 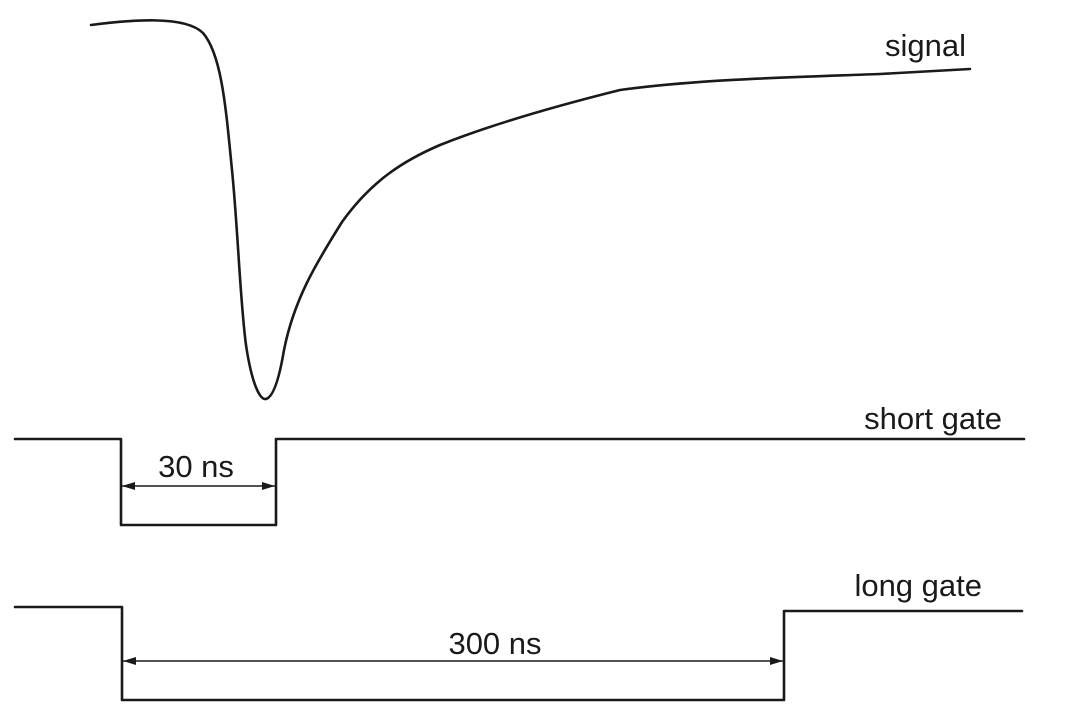 What do you see at coordinates (918, 585) in the screenshot?
I see `long-gate-label: long gate` at bounding box center [918, 585].